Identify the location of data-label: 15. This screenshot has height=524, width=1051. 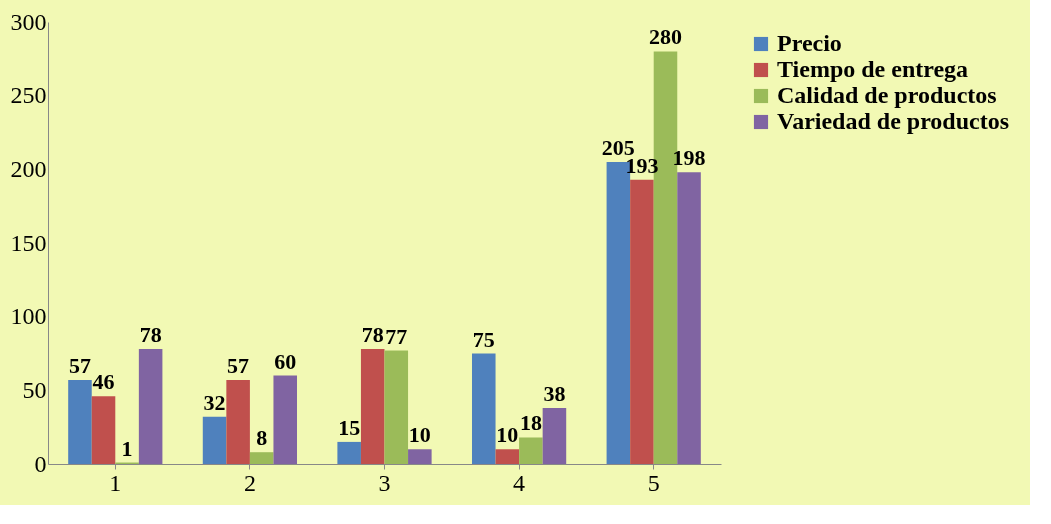
(349, 427).